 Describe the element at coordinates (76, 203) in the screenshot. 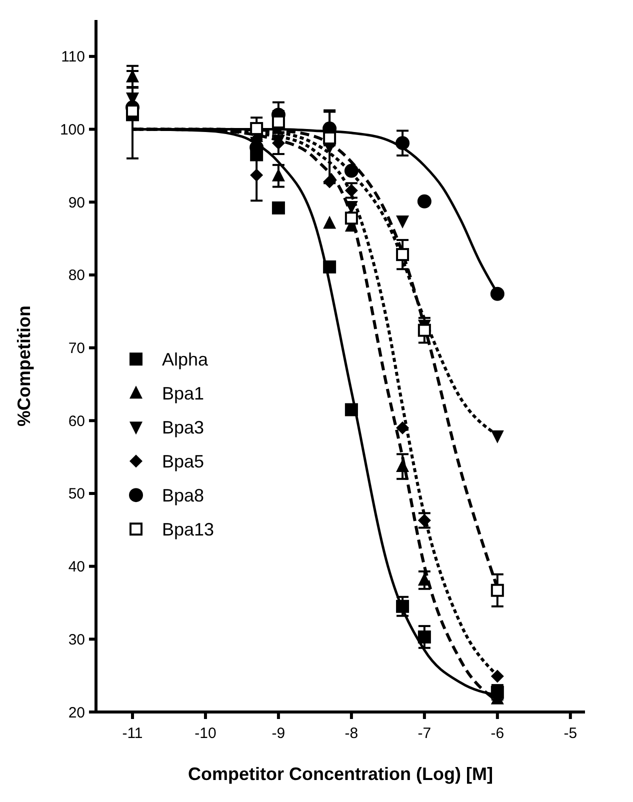

I see `y-tick-label: 90` at that location.